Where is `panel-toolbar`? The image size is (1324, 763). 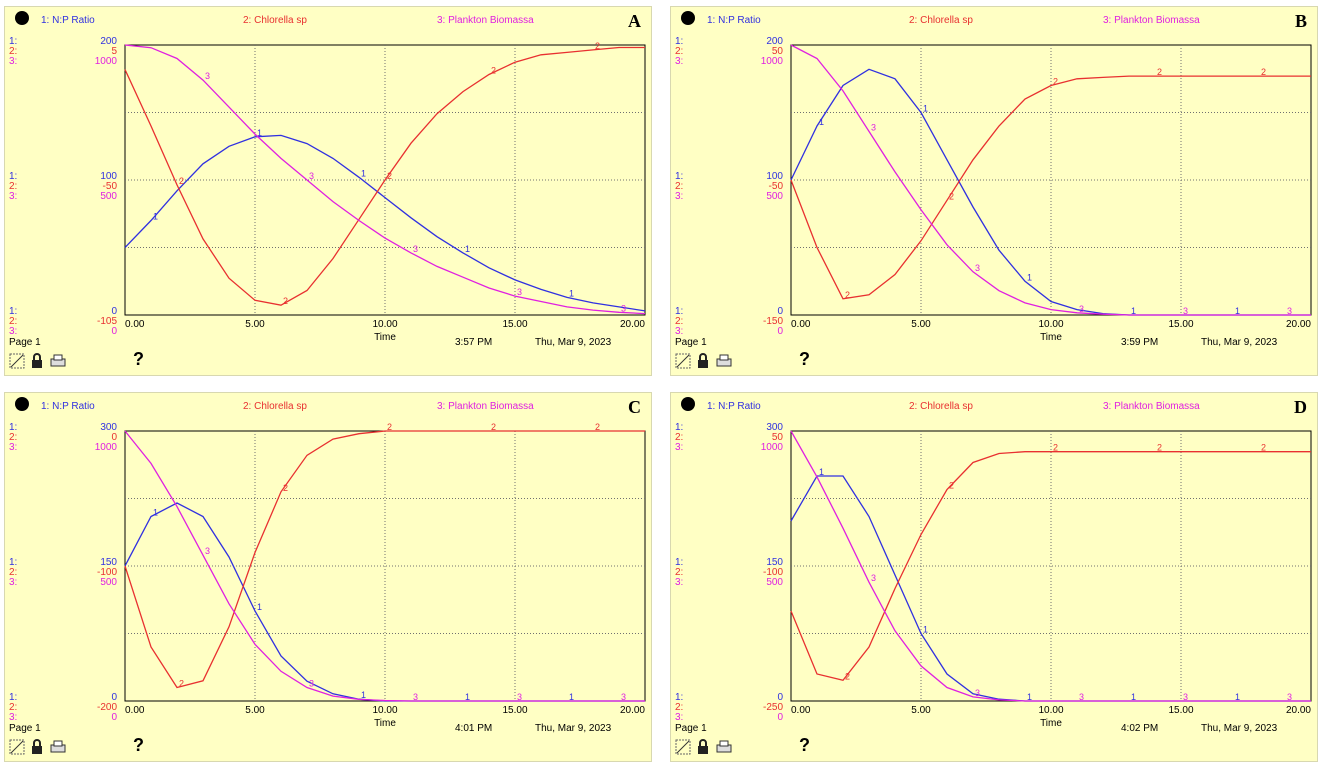
panel-toolbar is located at coordinates (704, 361).